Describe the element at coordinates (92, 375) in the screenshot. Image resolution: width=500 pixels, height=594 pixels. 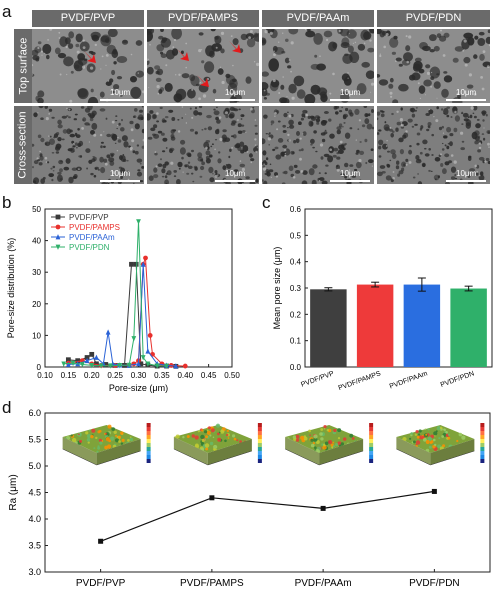
I see `x-tick-label: 0.20` at that location.